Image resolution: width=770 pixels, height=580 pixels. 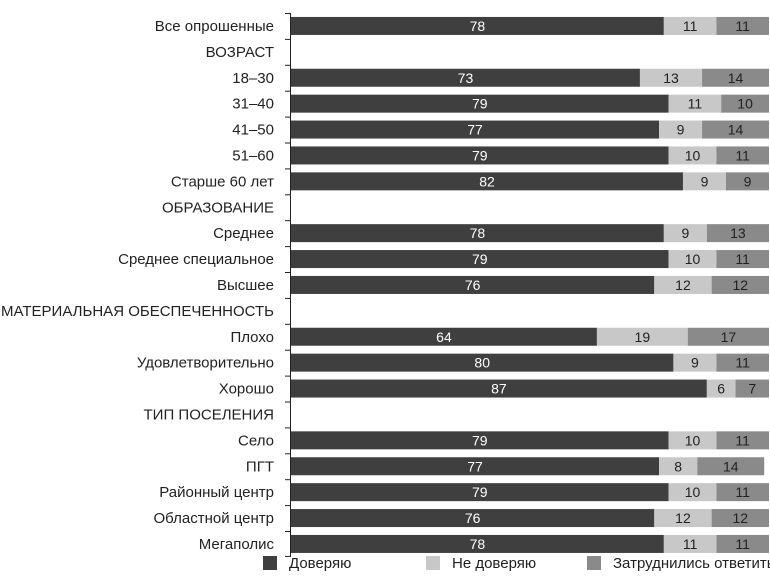 What do you see at coordinates (253, 130) in the screenshot?
I see `category-label: 41–50` at bounding box center [253, 130].